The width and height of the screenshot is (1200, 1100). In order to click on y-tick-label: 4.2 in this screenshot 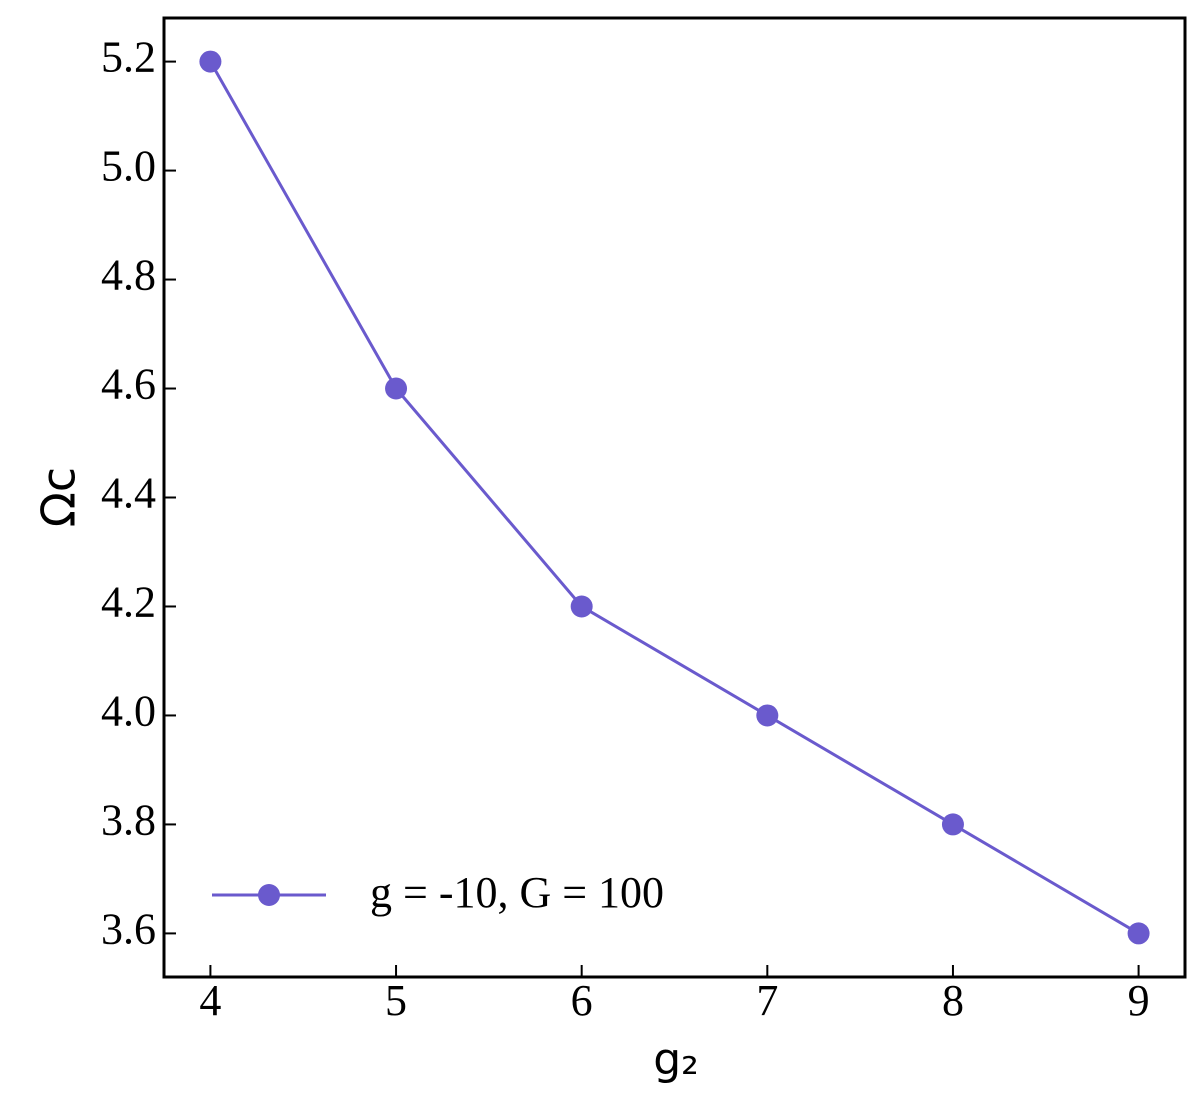, I will do `click(128, 602)`.